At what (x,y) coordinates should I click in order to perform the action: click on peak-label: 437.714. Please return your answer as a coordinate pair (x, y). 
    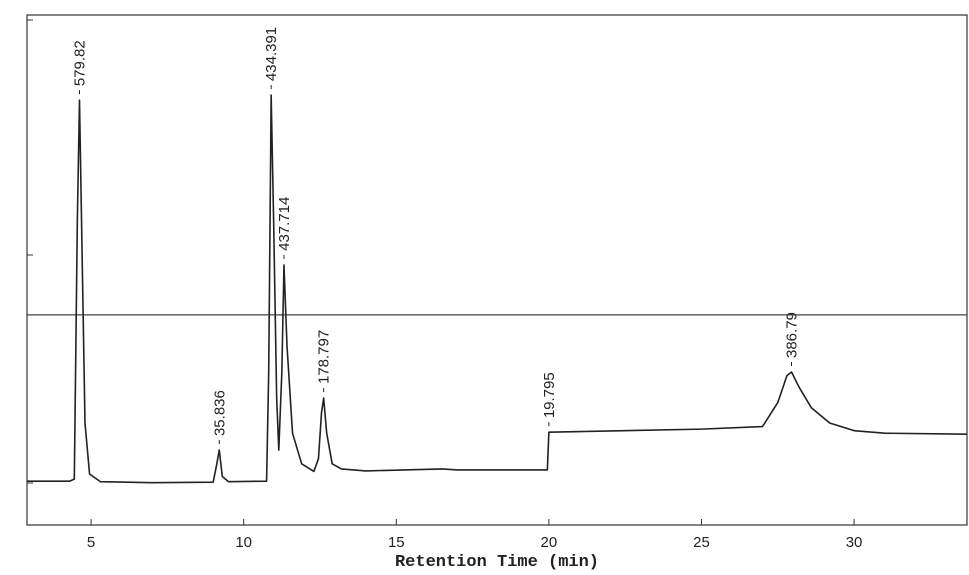
    Looking at the image, I should click on (284, 224).